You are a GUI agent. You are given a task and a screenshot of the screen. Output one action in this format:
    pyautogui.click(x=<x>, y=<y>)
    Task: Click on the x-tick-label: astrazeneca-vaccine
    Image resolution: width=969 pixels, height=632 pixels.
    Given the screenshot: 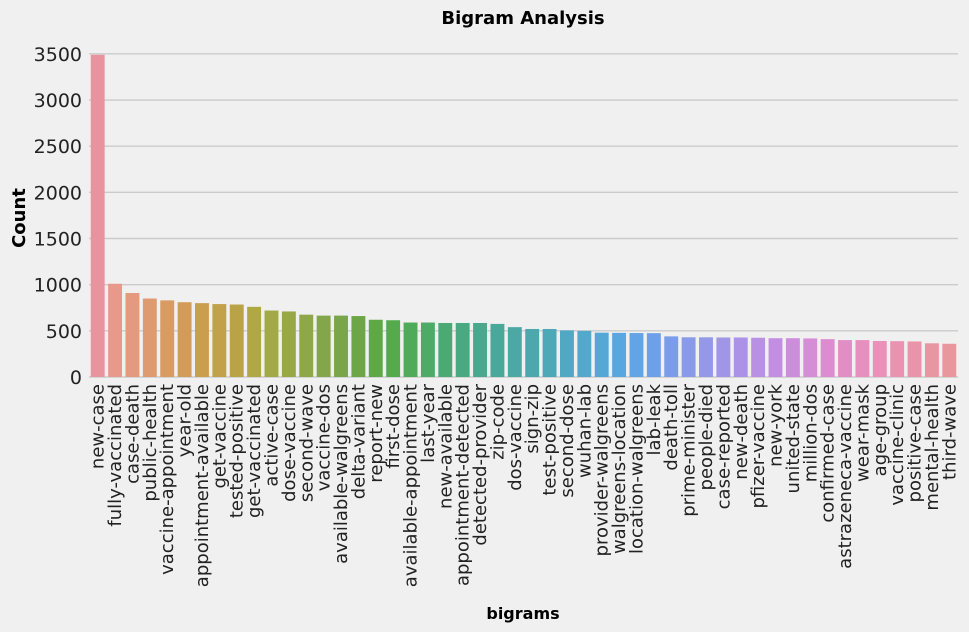 What is the action you would take?
    pyautogui.click(x=845, y=476)
    